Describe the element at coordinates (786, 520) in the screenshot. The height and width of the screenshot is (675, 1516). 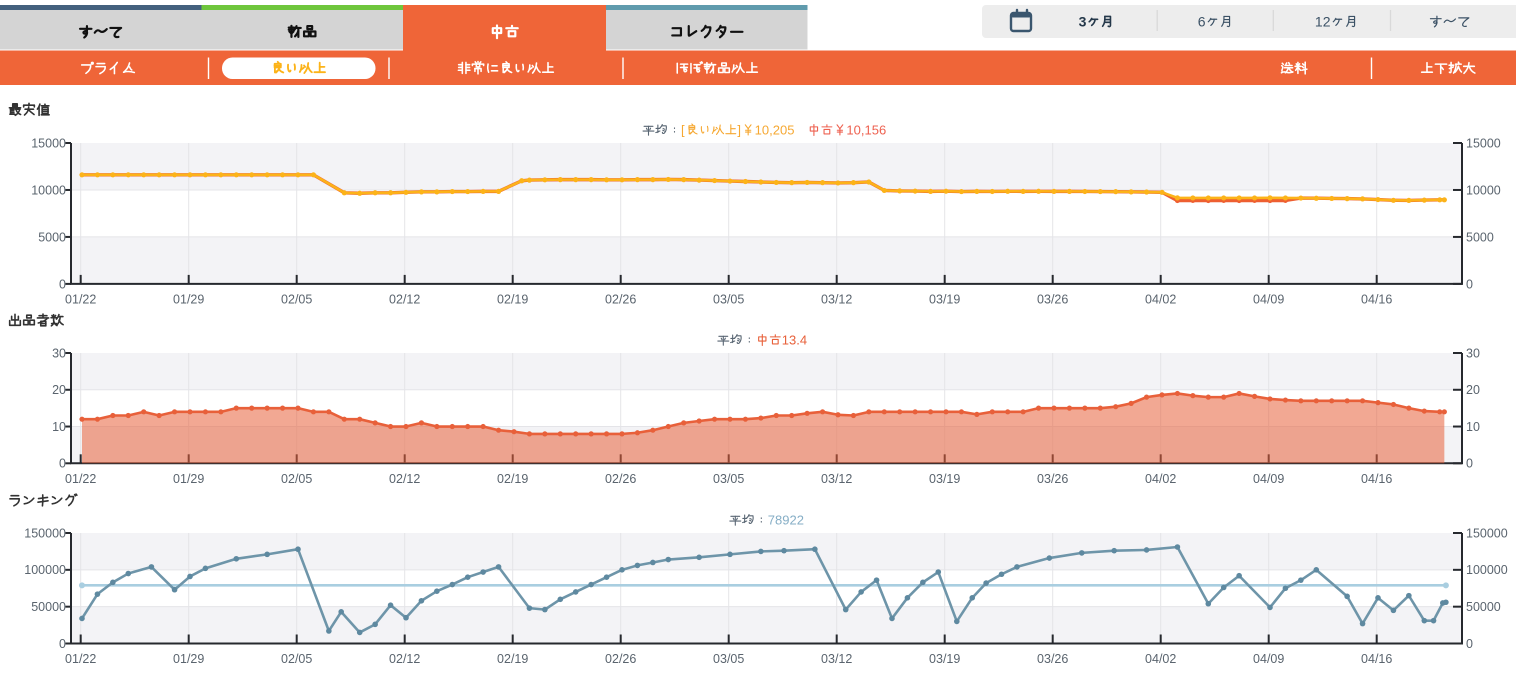
I see `svg-text: 78922` at that location.